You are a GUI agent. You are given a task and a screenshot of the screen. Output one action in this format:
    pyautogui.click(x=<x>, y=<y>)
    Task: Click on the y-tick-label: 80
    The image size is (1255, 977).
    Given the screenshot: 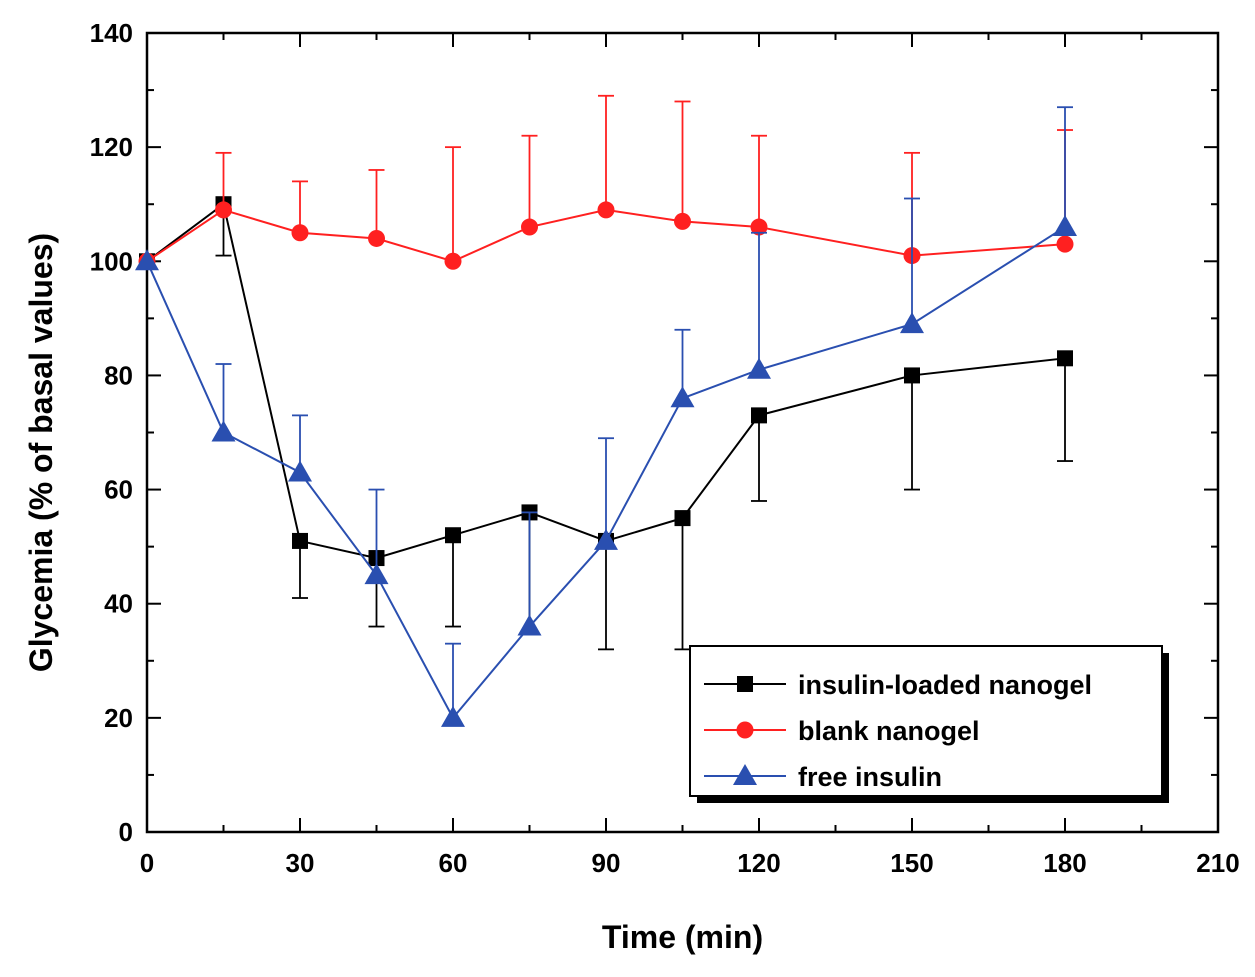 What is the action you would take?
    pyautogui.click(x=118, y=375)
    